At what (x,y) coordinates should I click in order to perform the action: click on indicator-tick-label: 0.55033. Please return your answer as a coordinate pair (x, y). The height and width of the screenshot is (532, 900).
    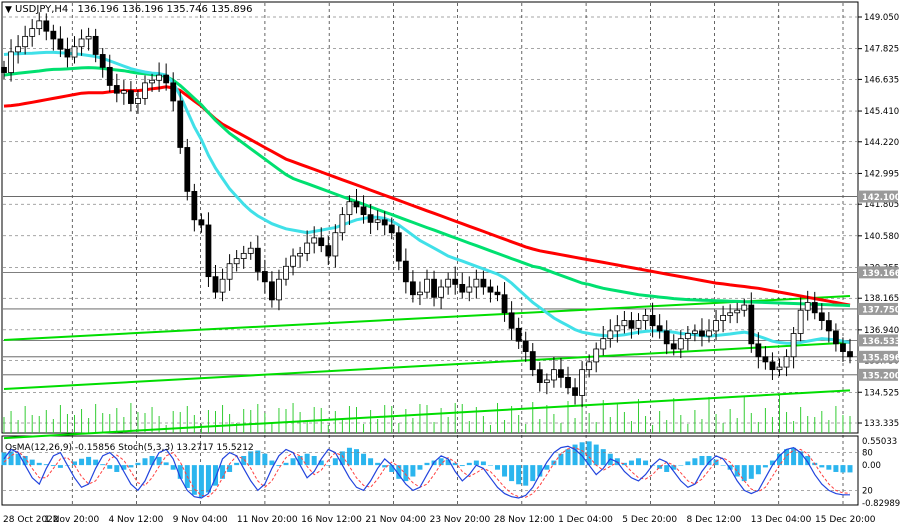
    Looking at the image, I should click on (879, 442).